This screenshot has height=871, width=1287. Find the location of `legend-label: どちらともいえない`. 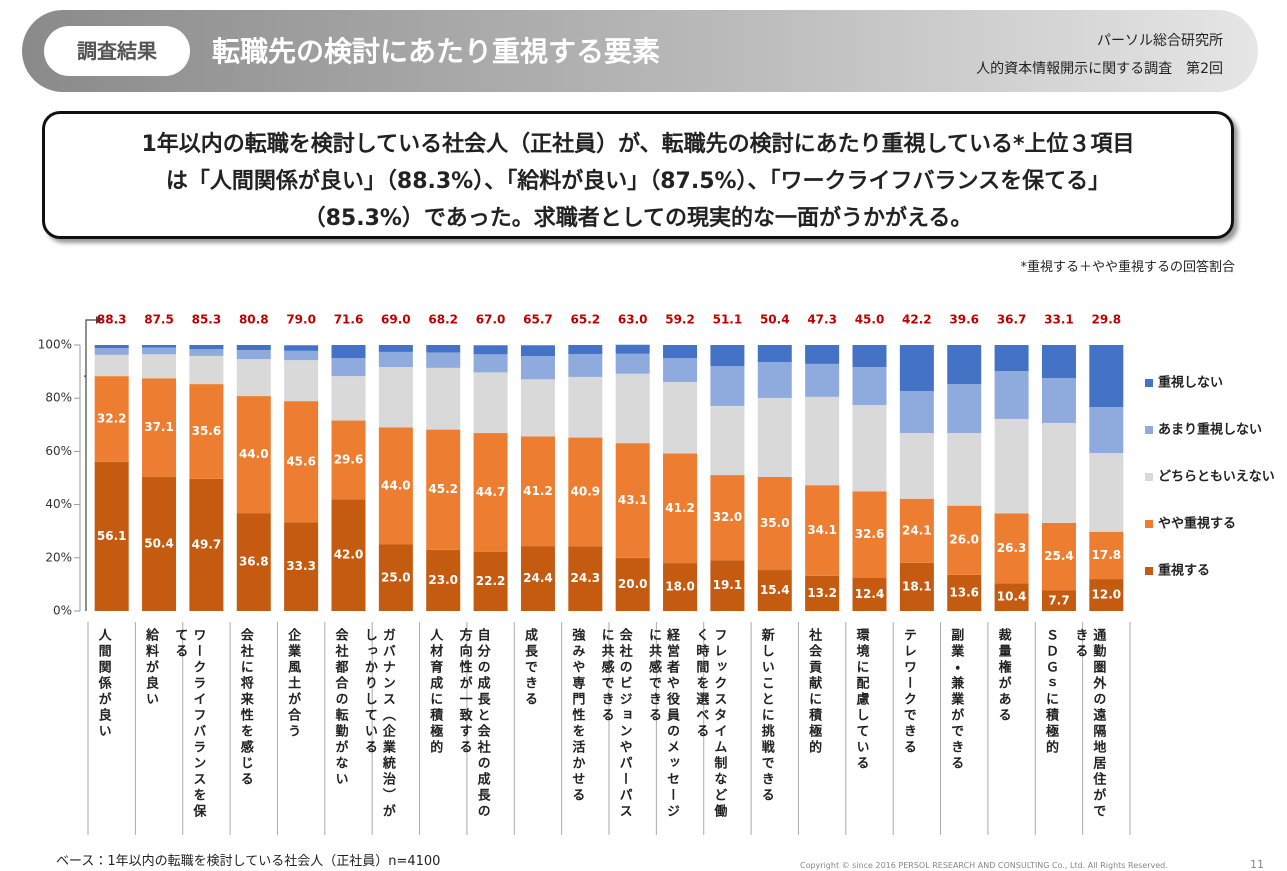

legend-label: どちらともいえない is located at coordinates (1216, 477).